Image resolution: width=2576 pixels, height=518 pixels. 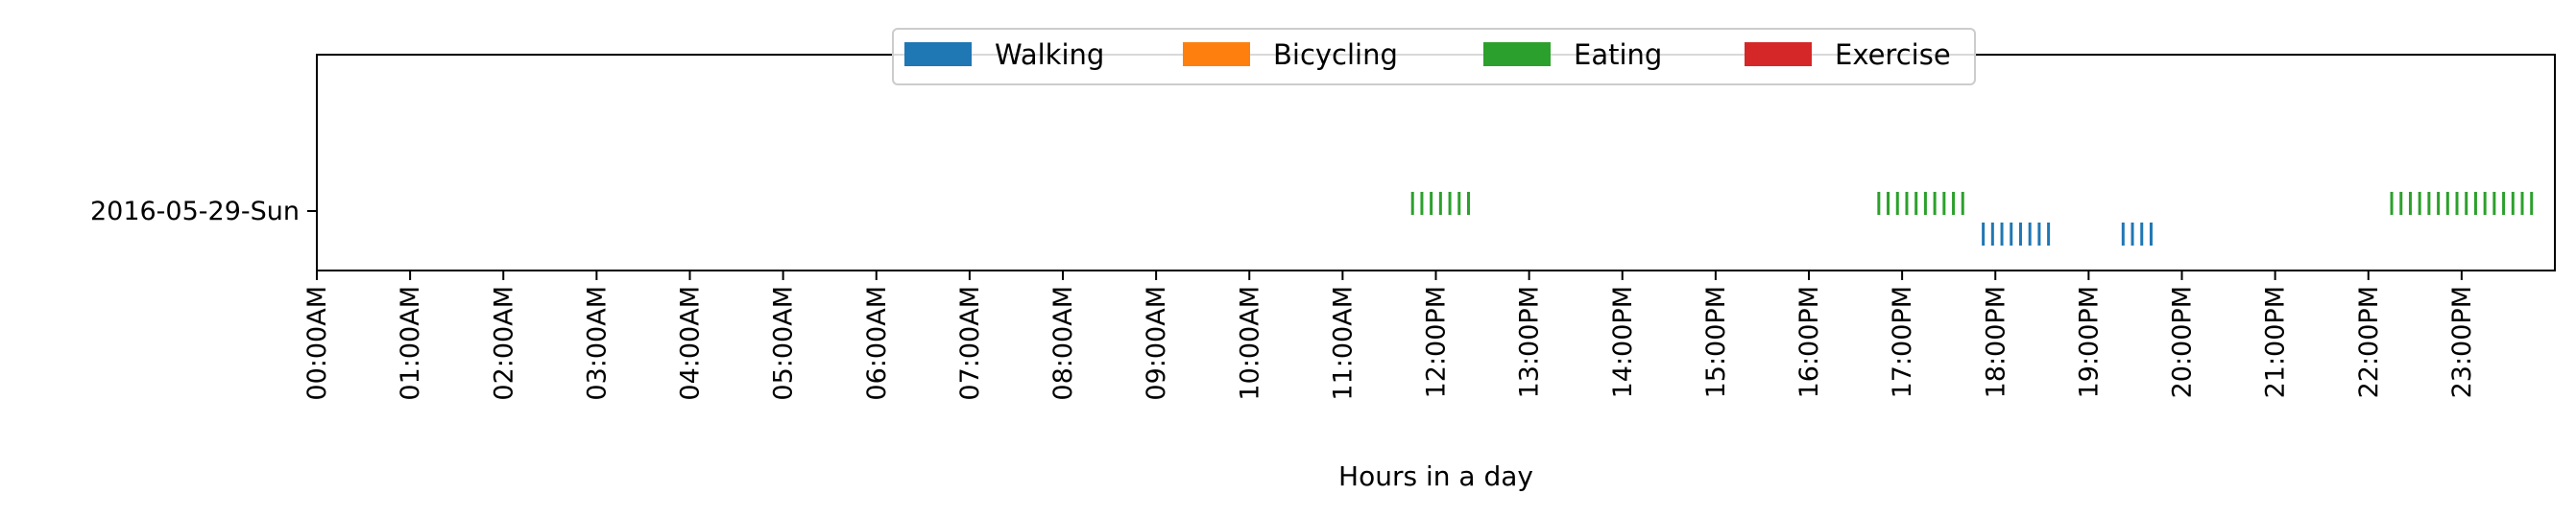 What do you see at coordinates (1893, 54) in the screenshot?
I see `legend-label-exercise: Exercise` at bounding box center [1893, 54].